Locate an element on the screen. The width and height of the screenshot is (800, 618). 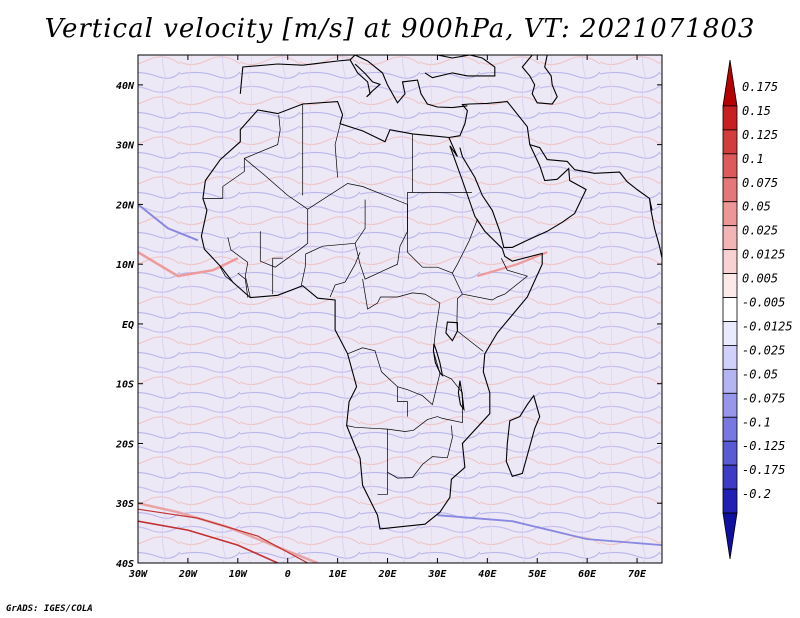
colorbar-label: -0.05 is located at coordinates (760, 374).